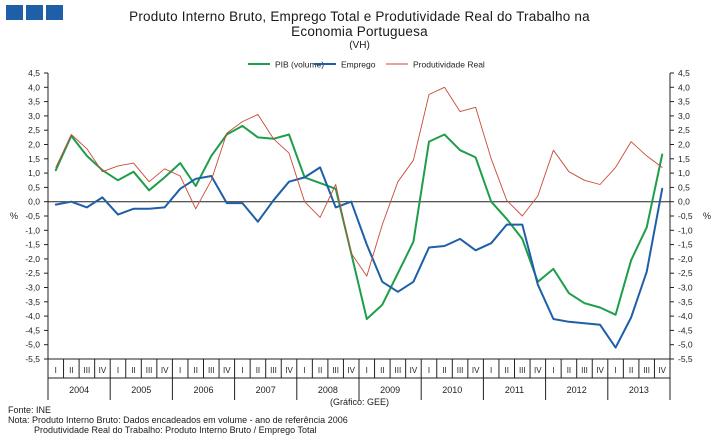 Image resolution: width=719 pixels, height=444 pixels. What do you see at coordinates (14, 216) in the screenshot?
I see `y-axis-label-left: %` at bounding box center [14, 216].